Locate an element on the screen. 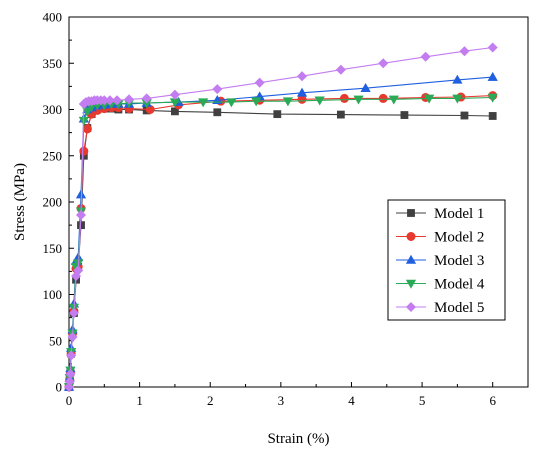  legend-entry: Model 3 is located at coordinates (440, 261).